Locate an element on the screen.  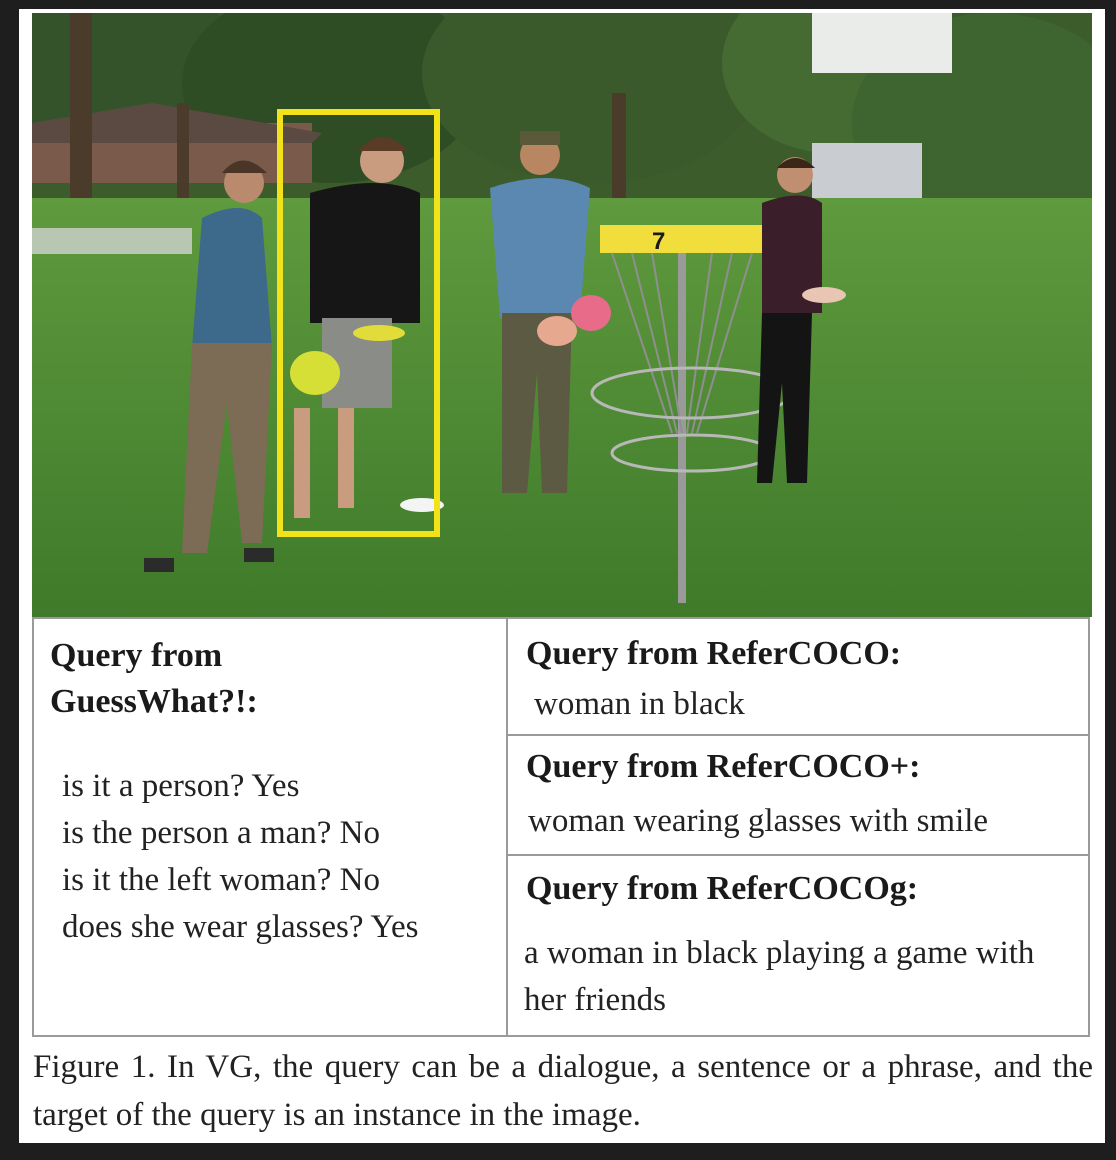
basket-number-label: 7 is located at coordinates (658, 241).